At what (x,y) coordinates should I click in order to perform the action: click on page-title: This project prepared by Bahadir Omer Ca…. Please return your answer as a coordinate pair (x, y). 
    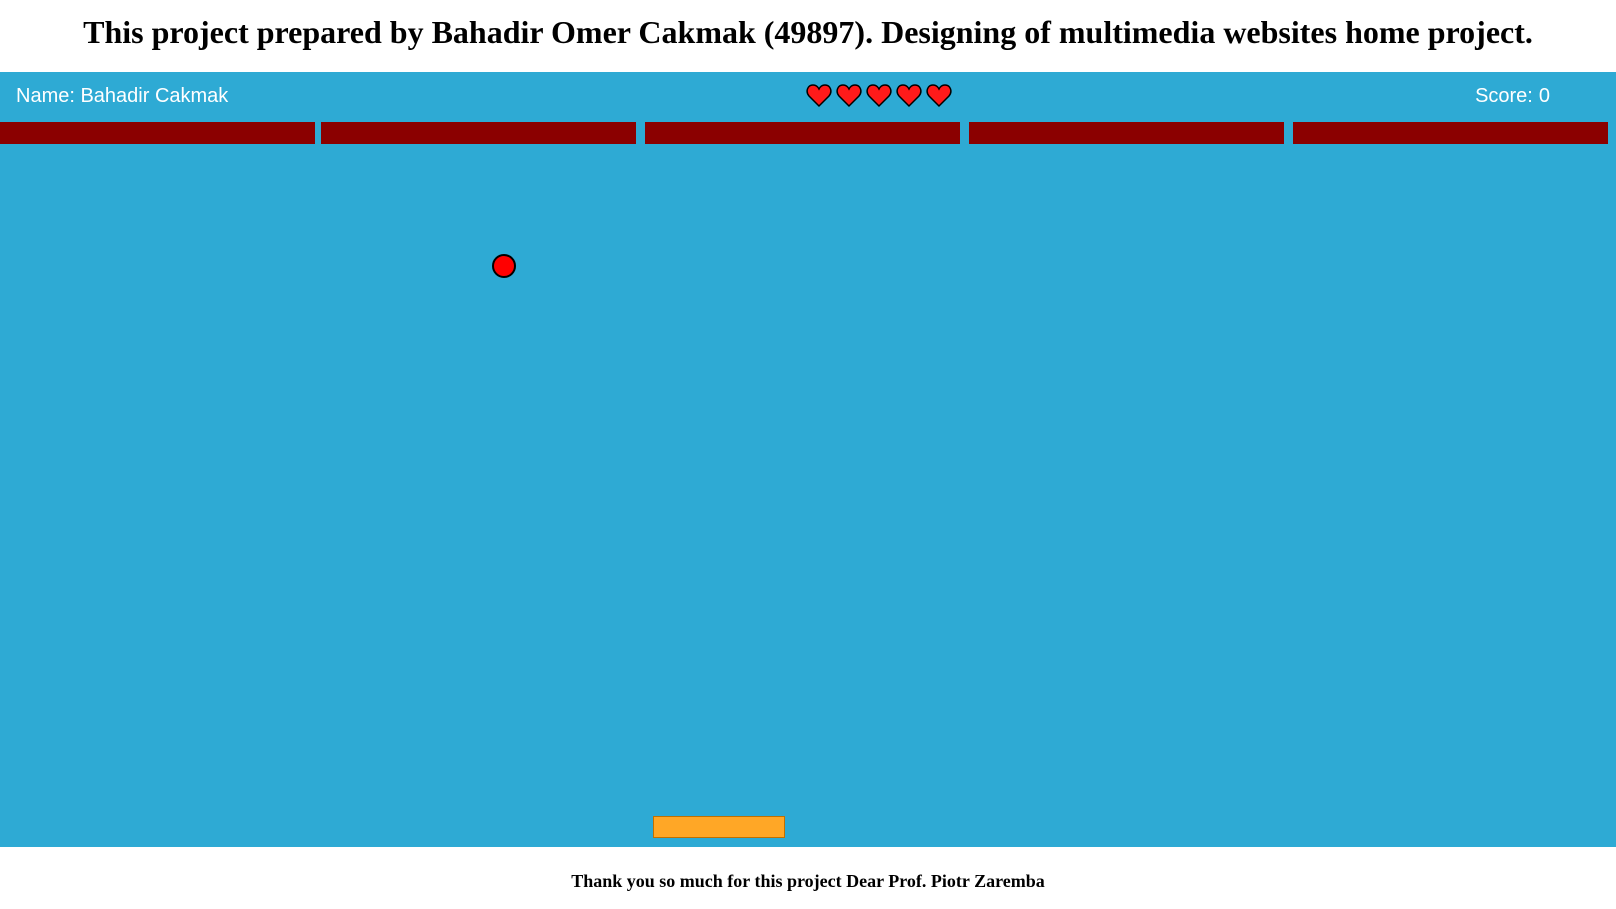
    Looking at the image, I should click on (808, 32).